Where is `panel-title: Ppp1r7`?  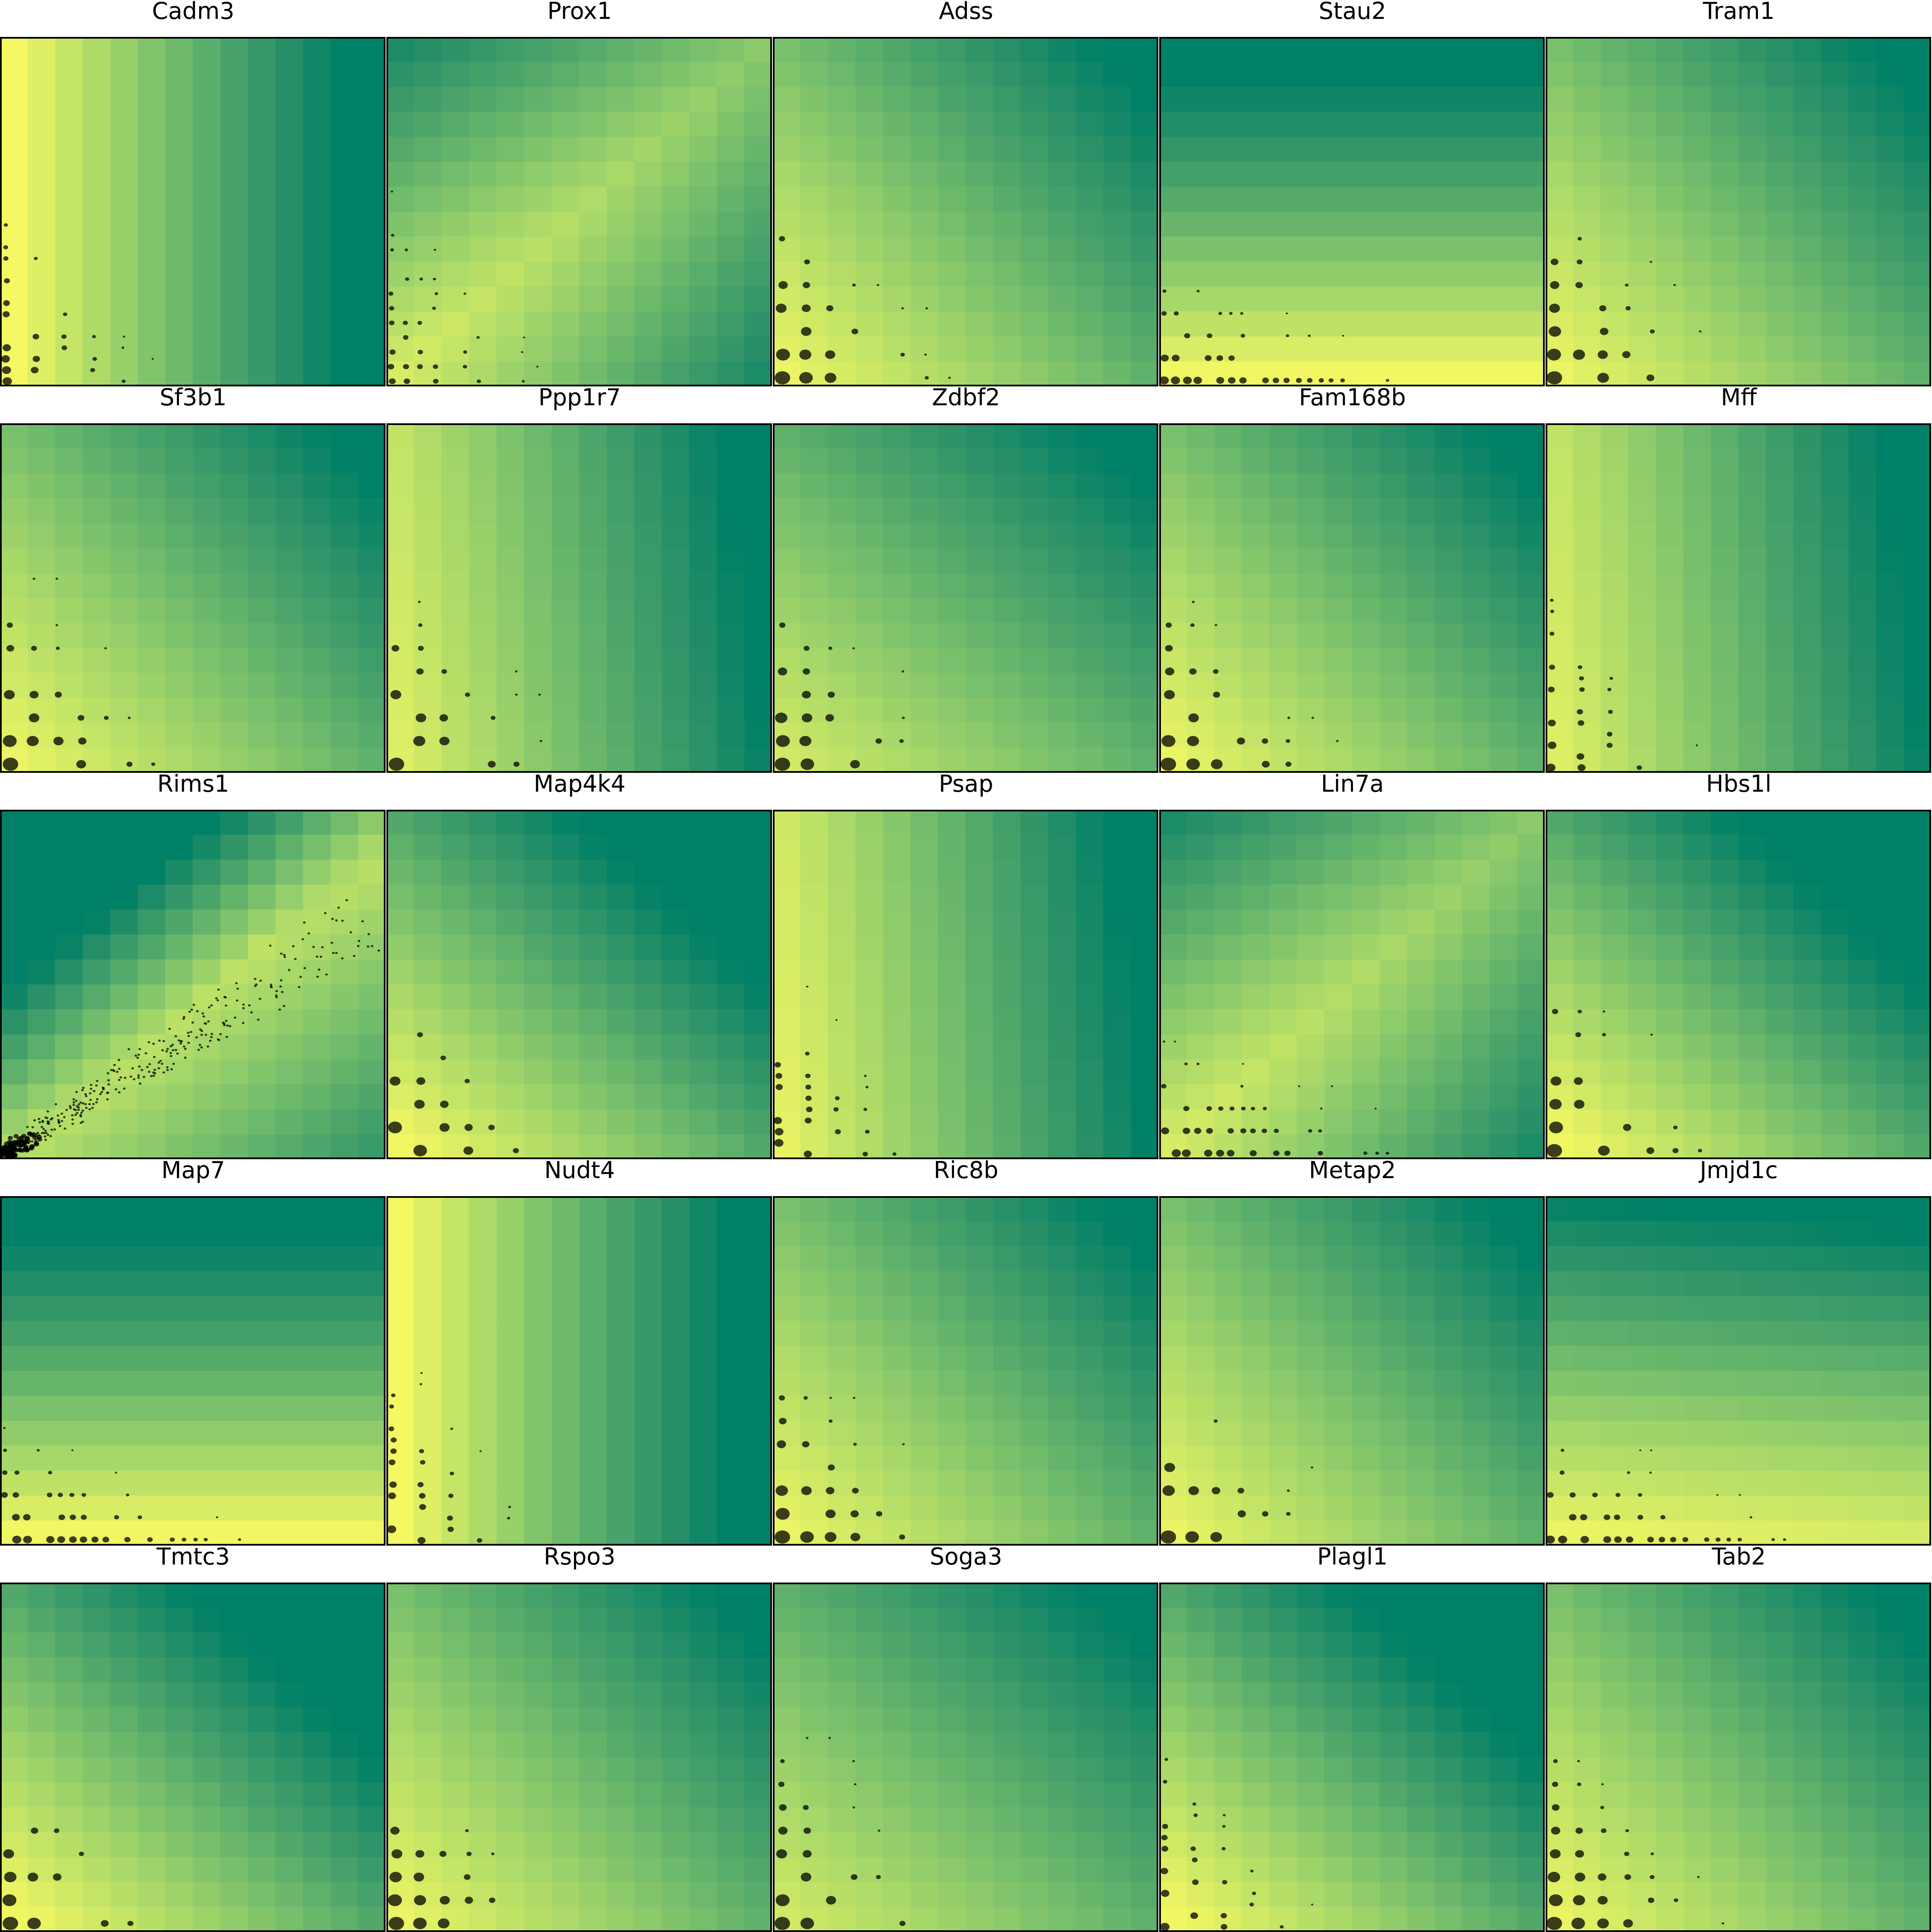
panel-title: Ppp1r7 is located at coordinates (579, 398).